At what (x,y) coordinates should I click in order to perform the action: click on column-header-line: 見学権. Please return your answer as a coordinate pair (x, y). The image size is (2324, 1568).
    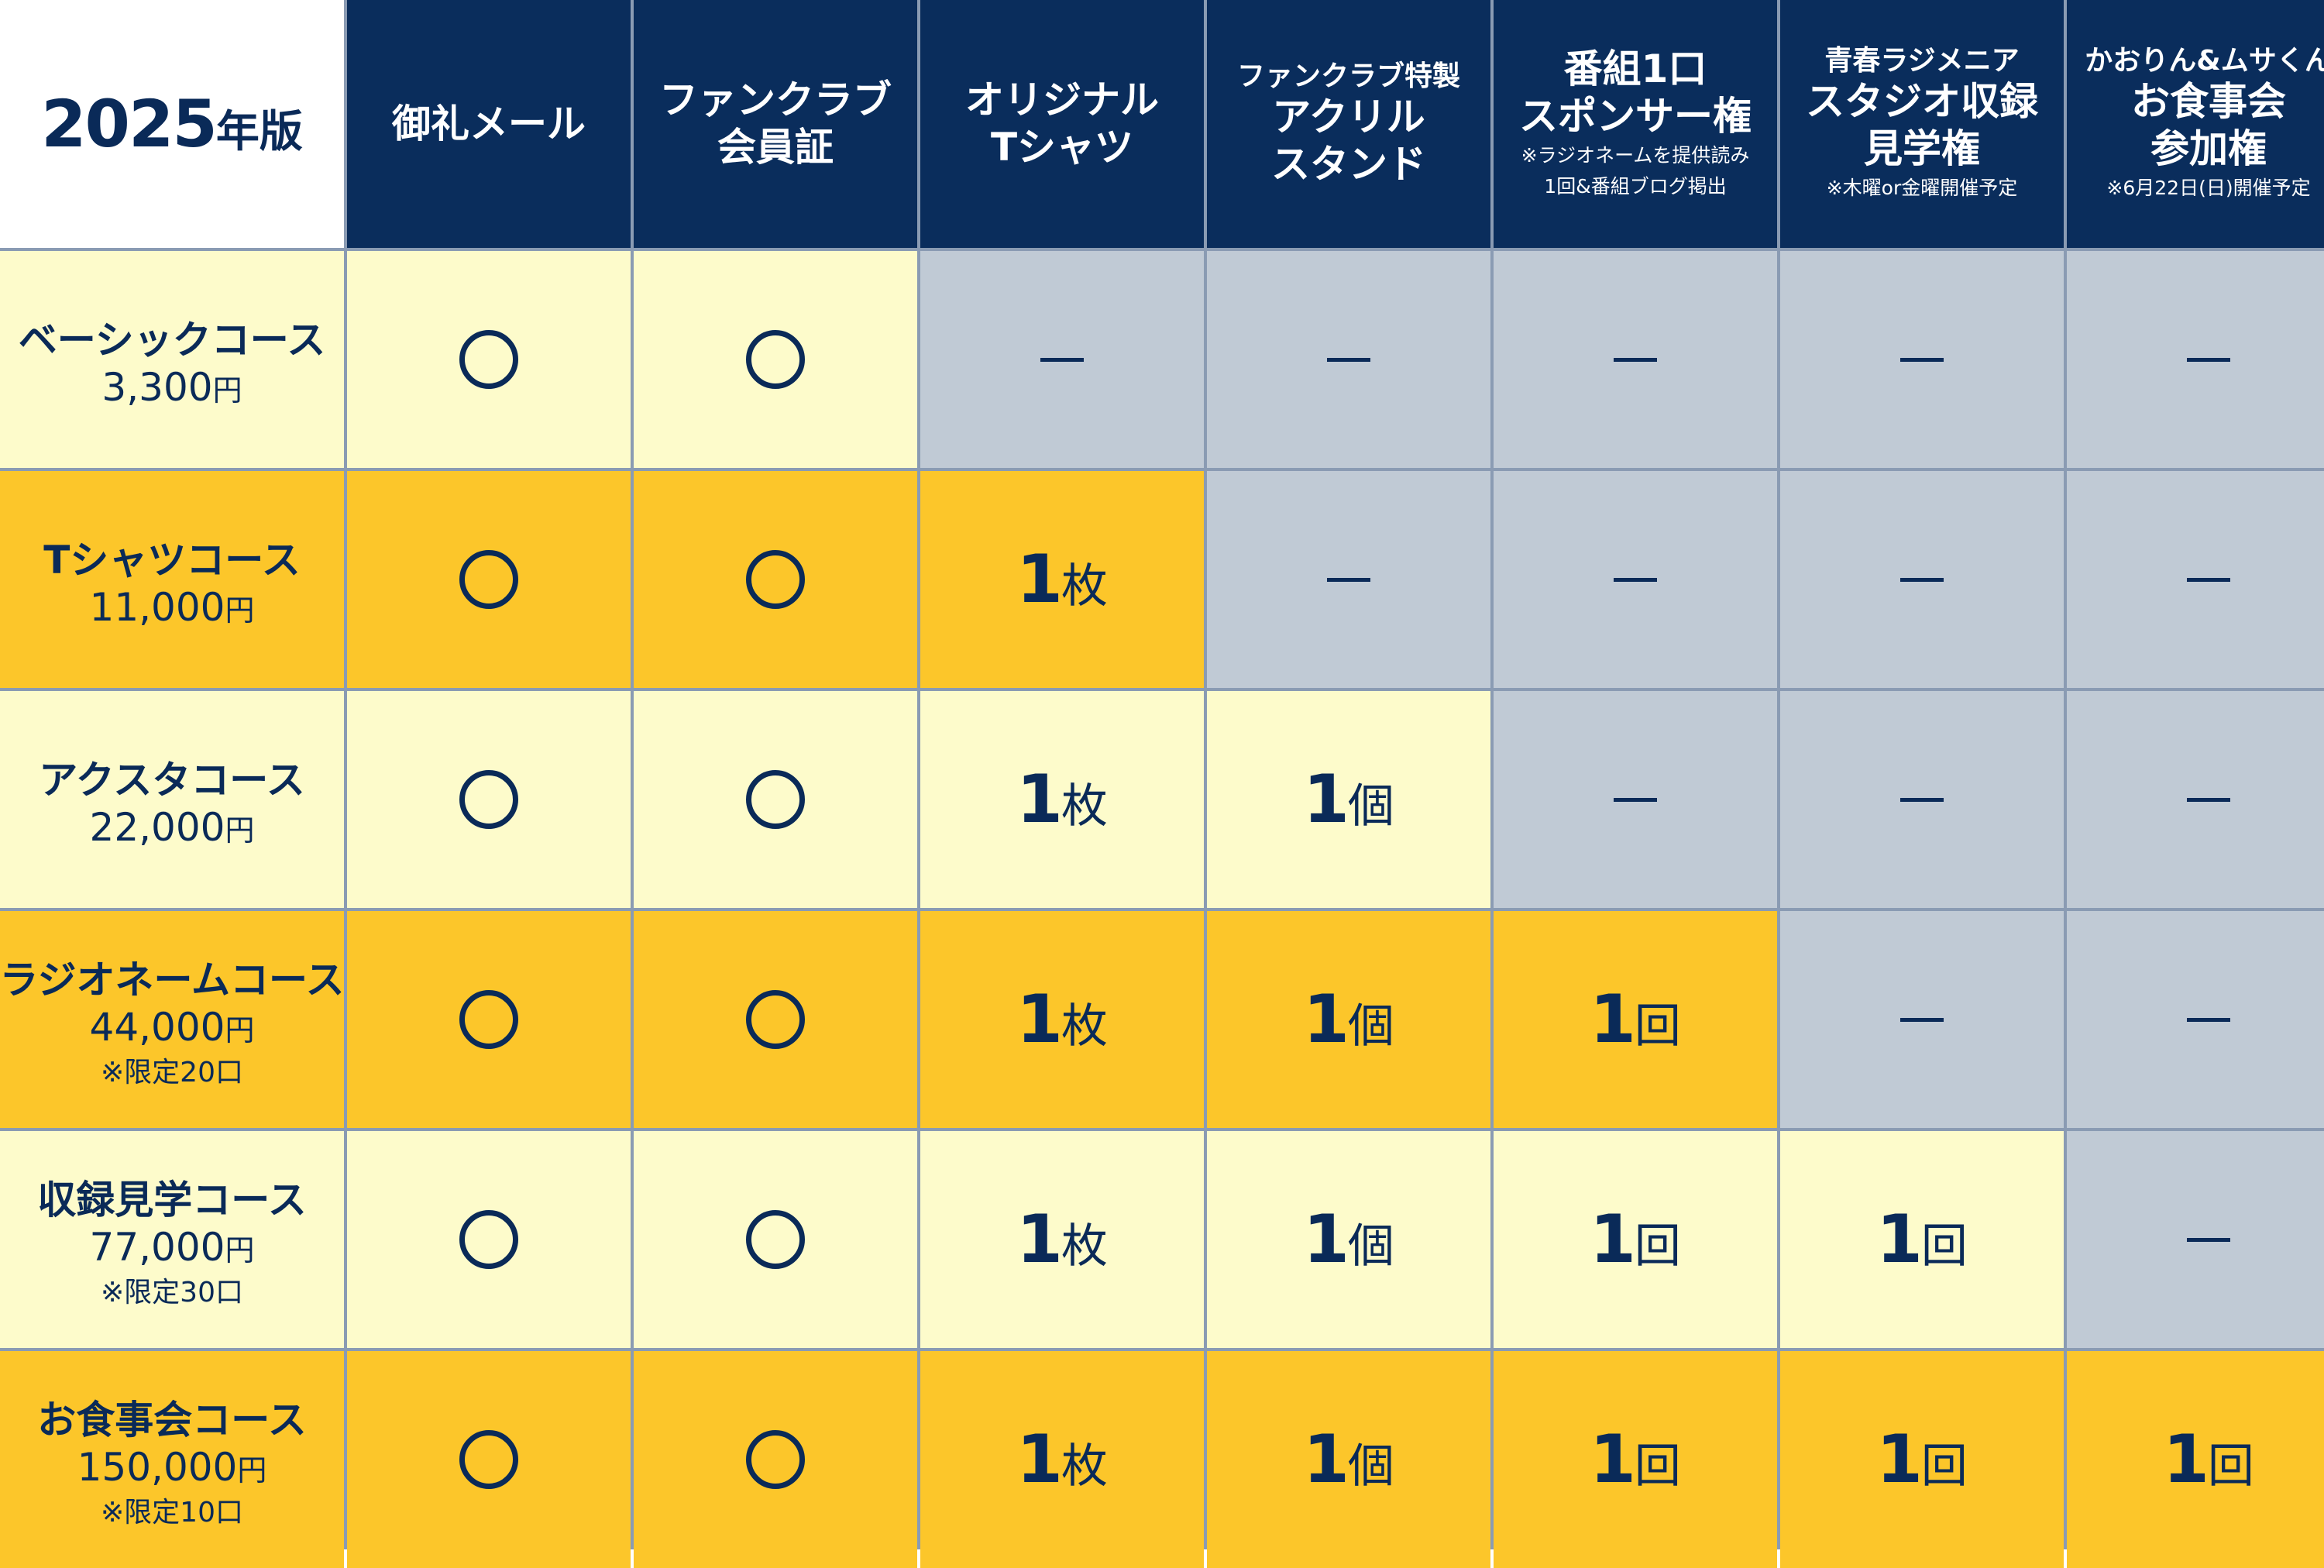
    Looking at the image, I should click on (1922, 148).